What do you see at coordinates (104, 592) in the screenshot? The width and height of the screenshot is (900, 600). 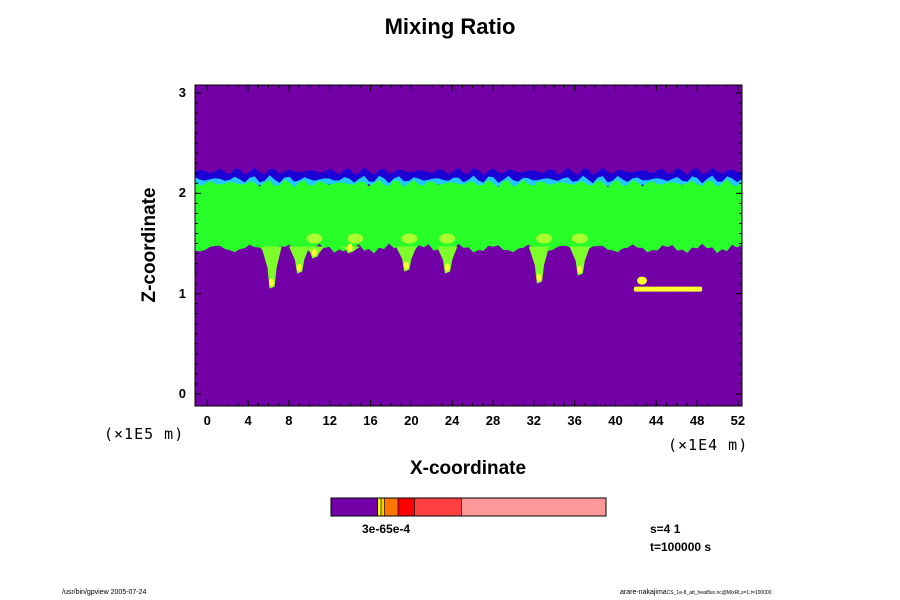 I see `footer-left: /usr/bin/gpview 2005-07-24` at bounding box center [104, 592].